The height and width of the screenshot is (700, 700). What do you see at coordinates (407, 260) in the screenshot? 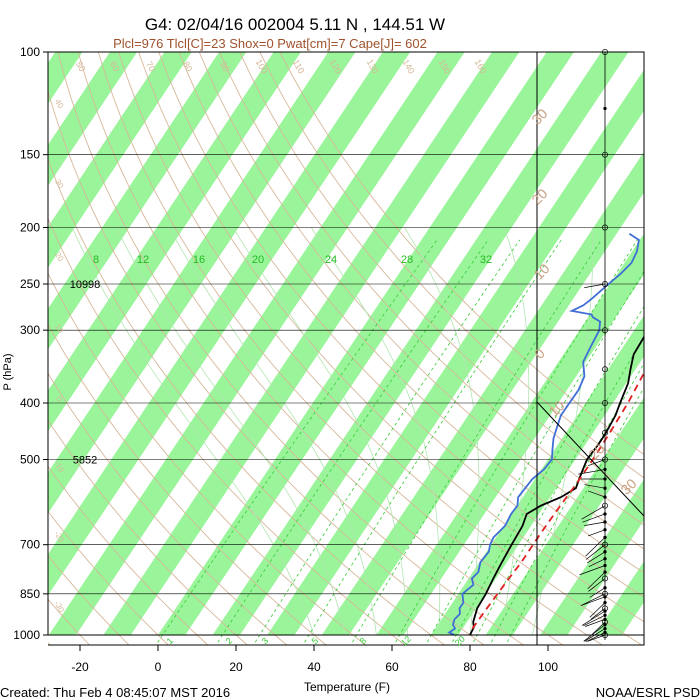
I see `mixing-ratio-label: 28` at bounding box center [407, 260].